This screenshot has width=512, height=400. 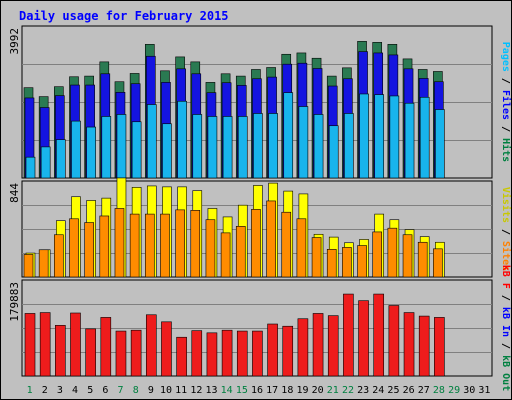 What do you see at coordinates (333, 390) in the screenshot?
I see `x-tick-day-21: 21` at bounding box center [333, 390].